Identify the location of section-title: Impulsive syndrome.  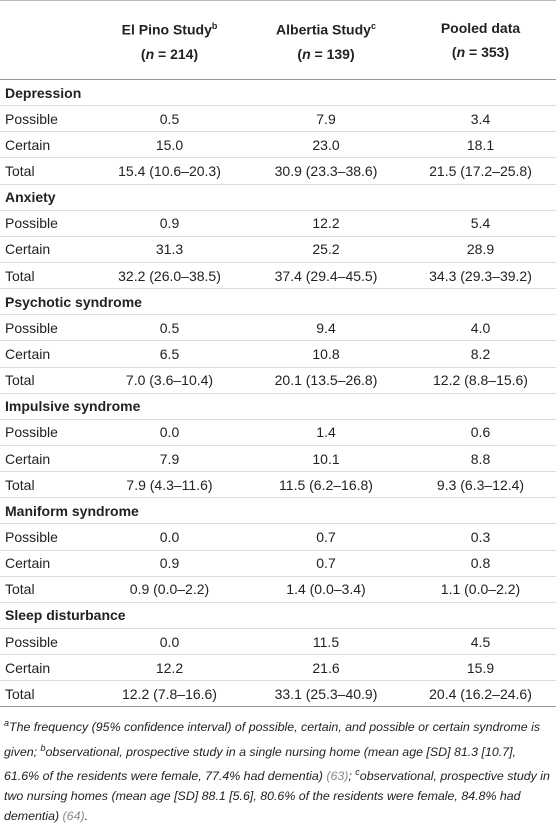
(73, 406).